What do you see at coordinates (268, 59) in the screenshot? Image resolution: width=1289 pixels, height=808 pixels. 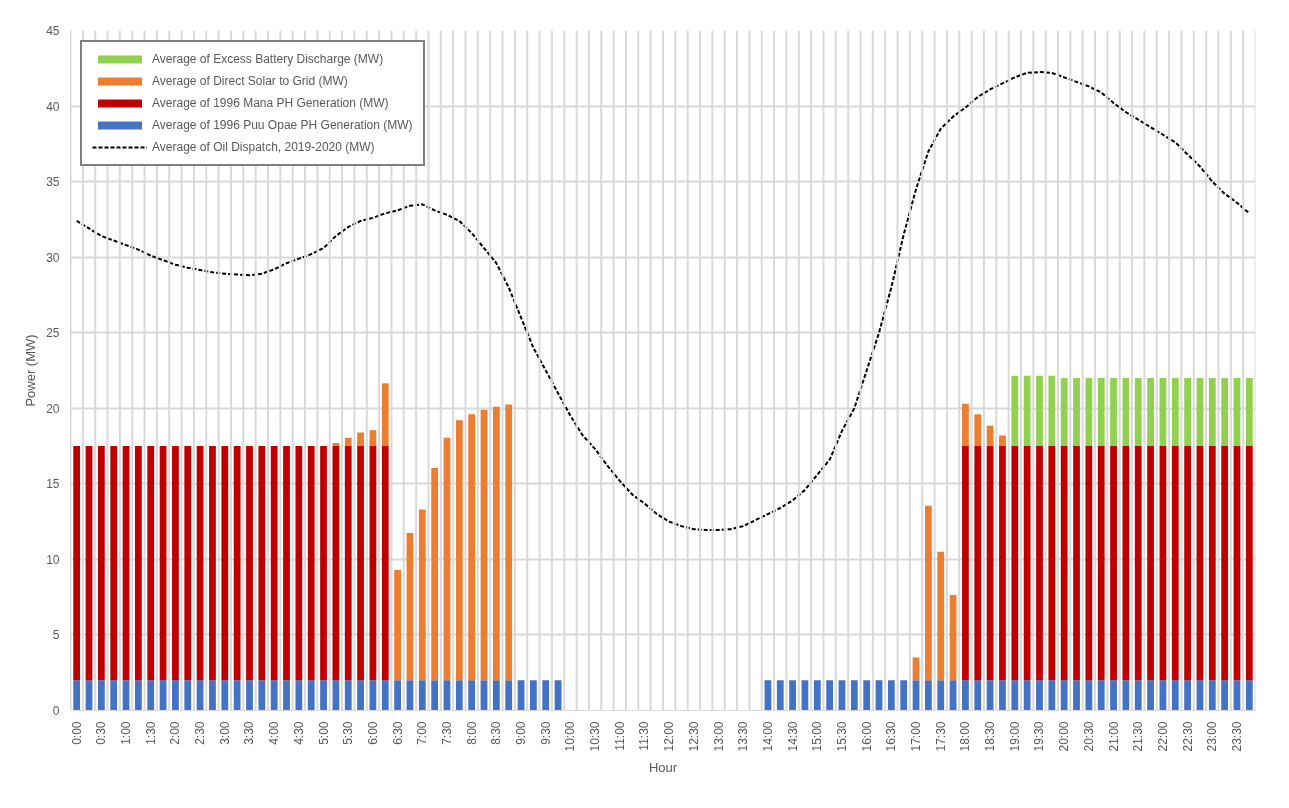 I see `legend-label: Average of Excess Battery Discharge (MW)` at bounding box center [268, 59].